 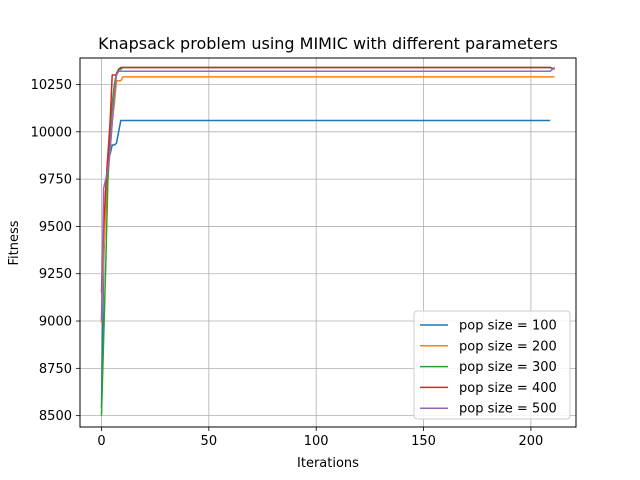 What do you see at coordinates (508, 409) in the screenshot?
I see `legend-label: pop size = 500` at bounding box center [508, 409].